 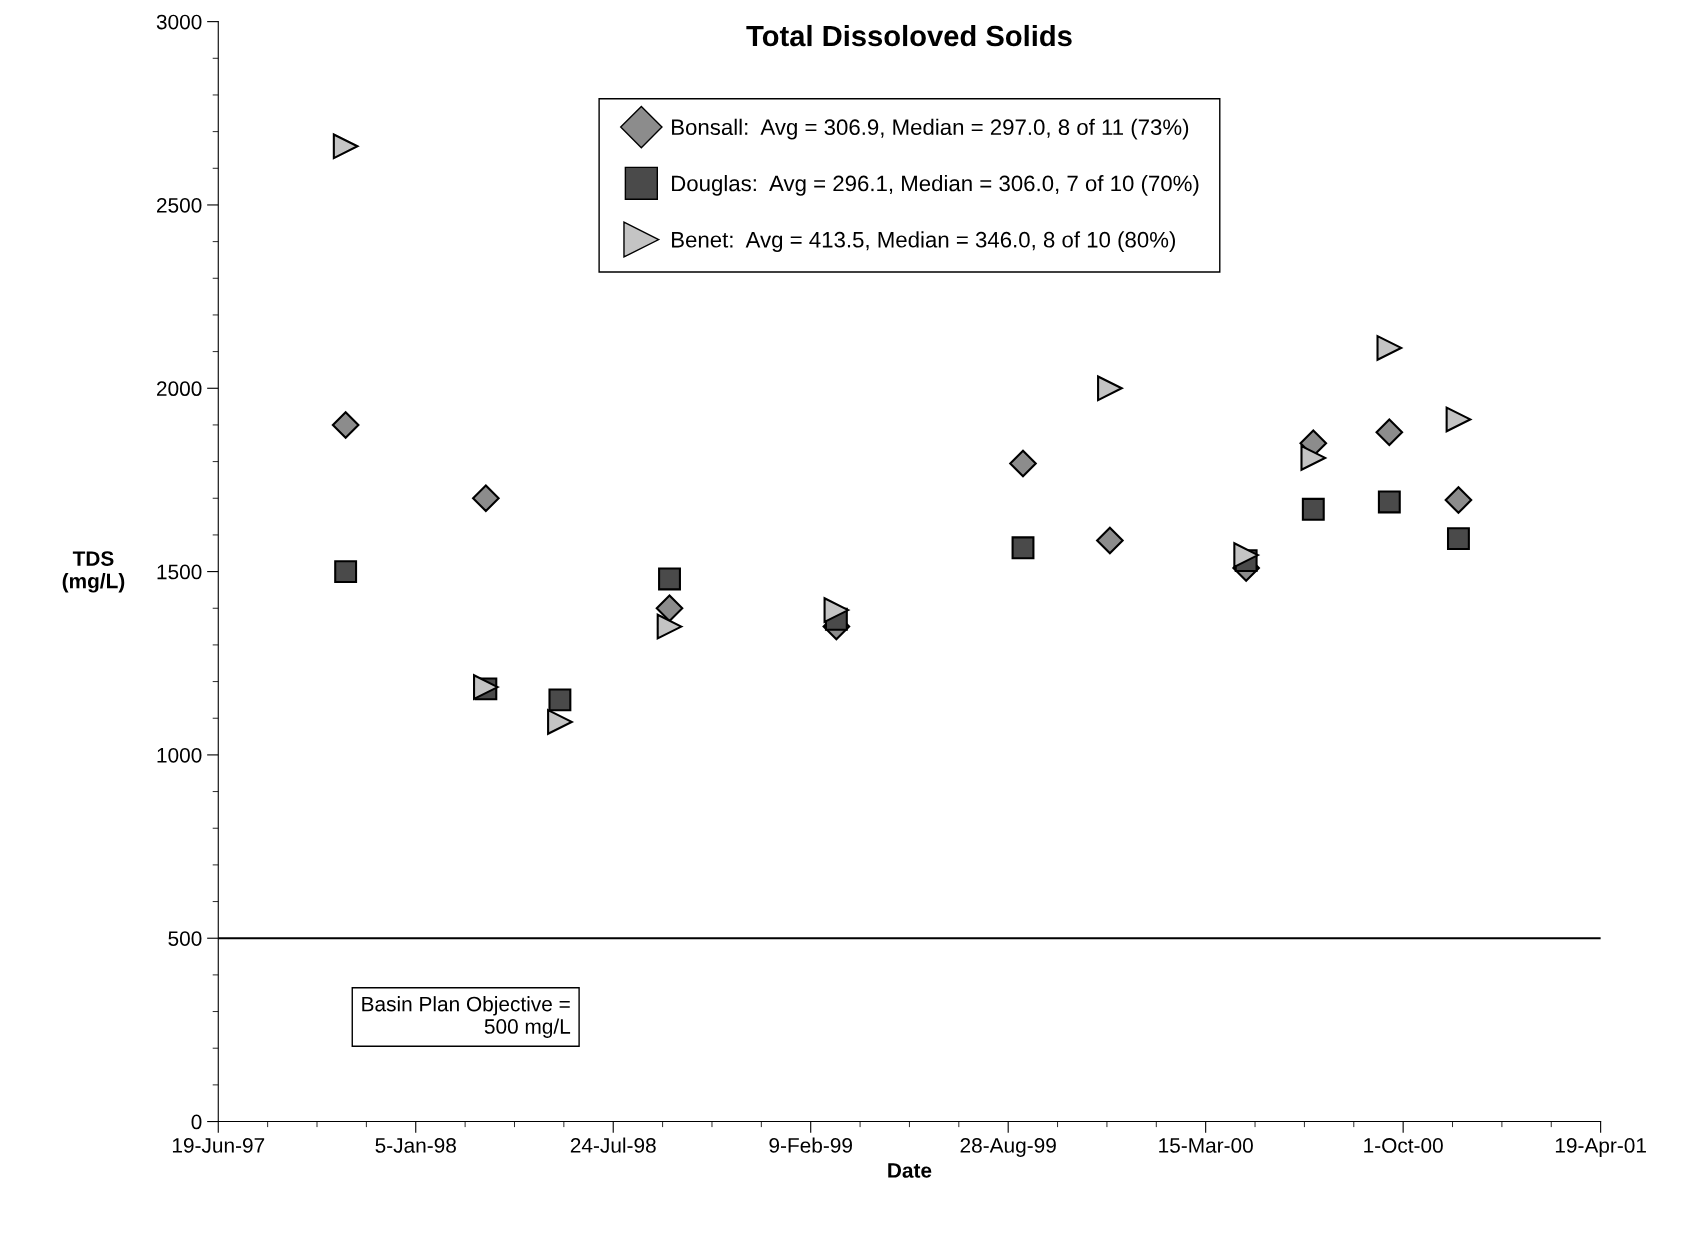 I want to click on y-tick-label: 500, so click(x=185, y=938).